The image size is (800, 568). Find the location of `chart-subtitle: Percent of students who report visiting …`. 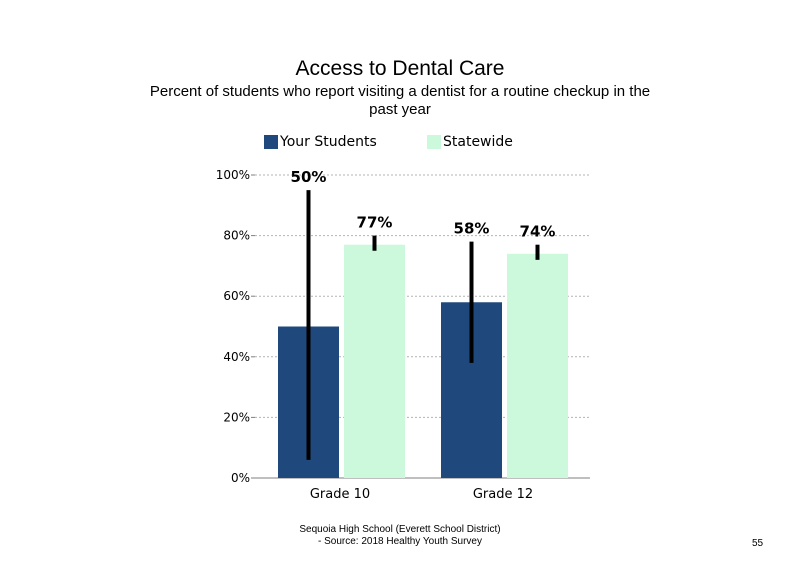

chart-subtitle: Percent of students who report visiting … is located at coordinates (400, 100).